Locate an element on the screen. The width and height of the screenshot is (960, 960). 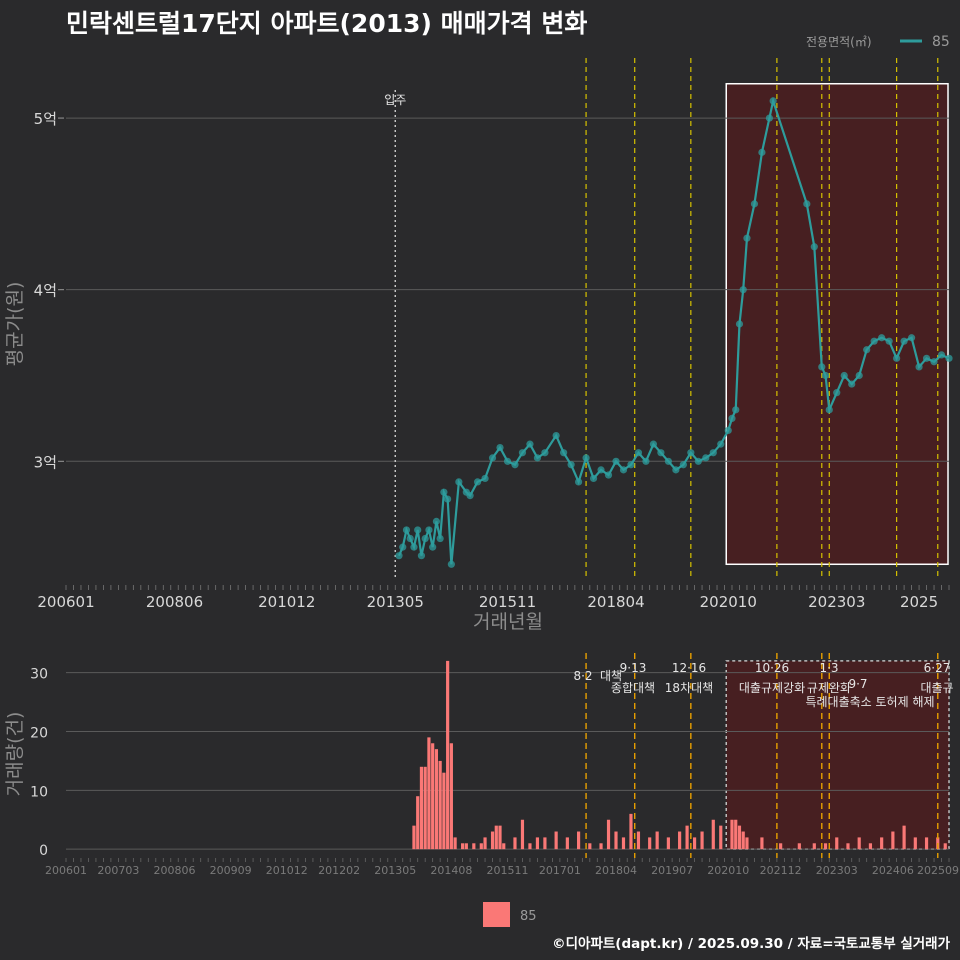
policy-event-label: 규제완화 is located at coordinates (829, 688).